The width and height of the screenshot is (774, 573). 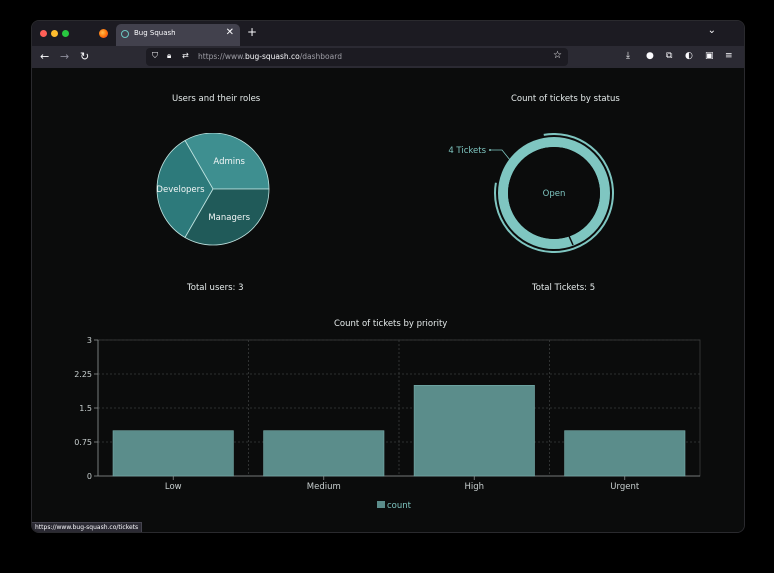 I want to click on title-bar: Bug Squash ✕ + ⌄, so click(x=388, y=33).